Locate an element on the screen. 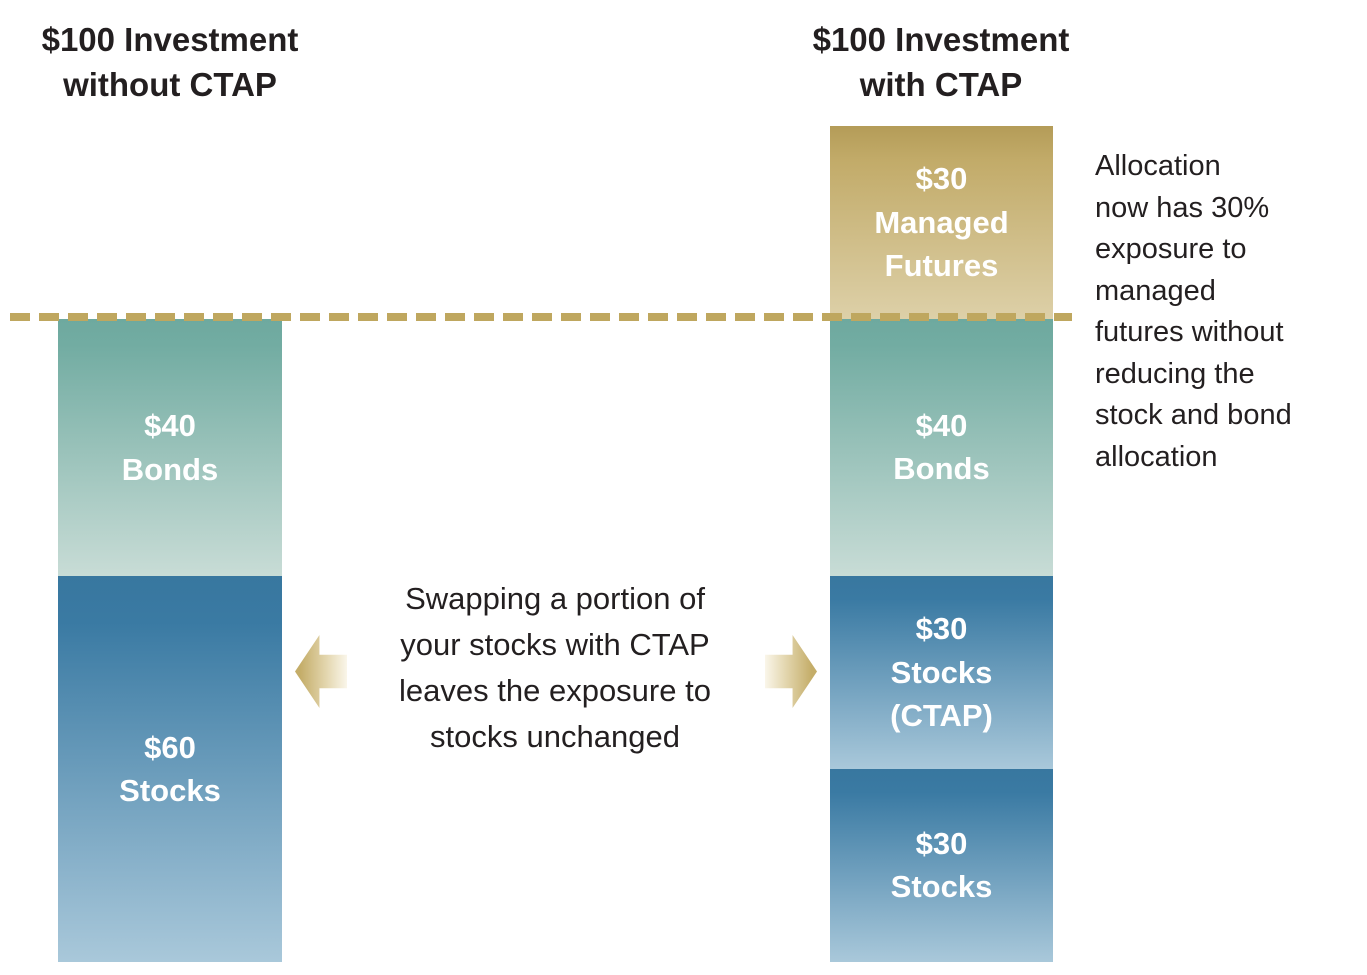  segment-stocks-without-ctap: $60 Stocks is located at coordinates (170, 769).